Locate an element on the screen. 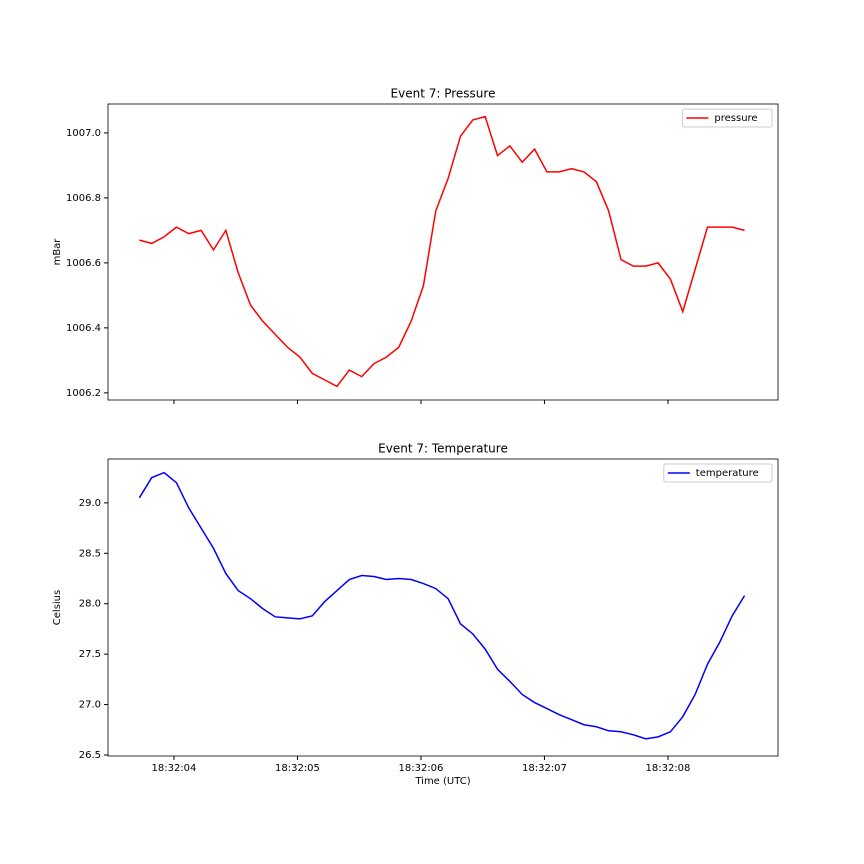  x-tick-label: 18:32:05 is located at coordinates (297, 768).